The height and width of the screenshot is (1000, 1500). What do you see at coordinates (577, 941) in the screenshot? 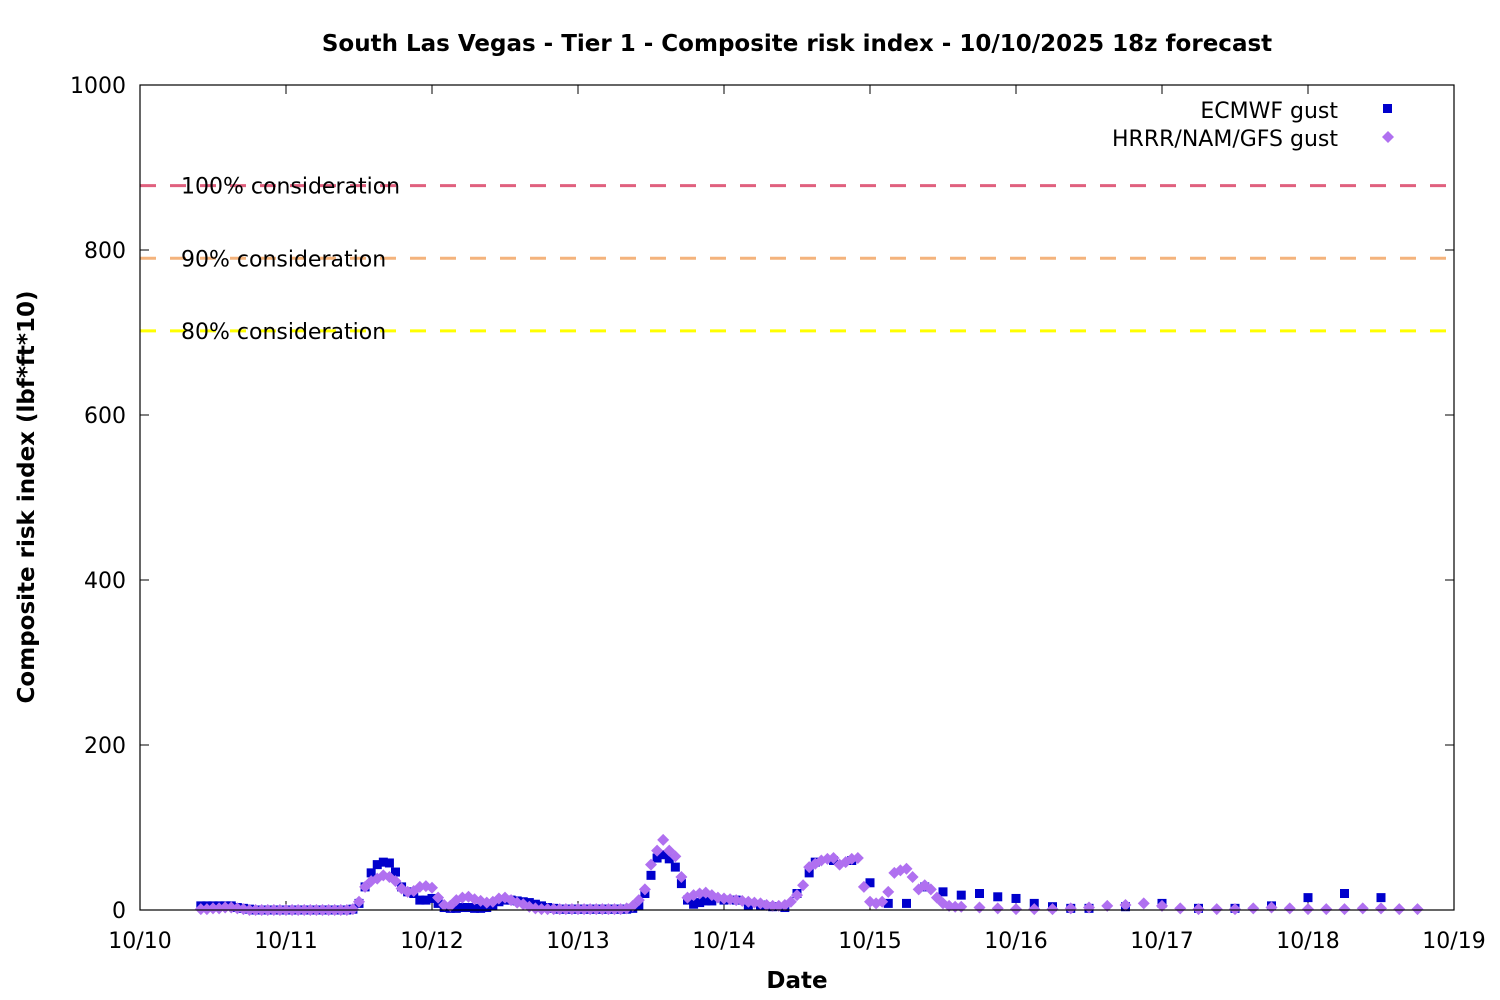
I see `x-tick-label: 10/13` at bounding box center [577, 941].